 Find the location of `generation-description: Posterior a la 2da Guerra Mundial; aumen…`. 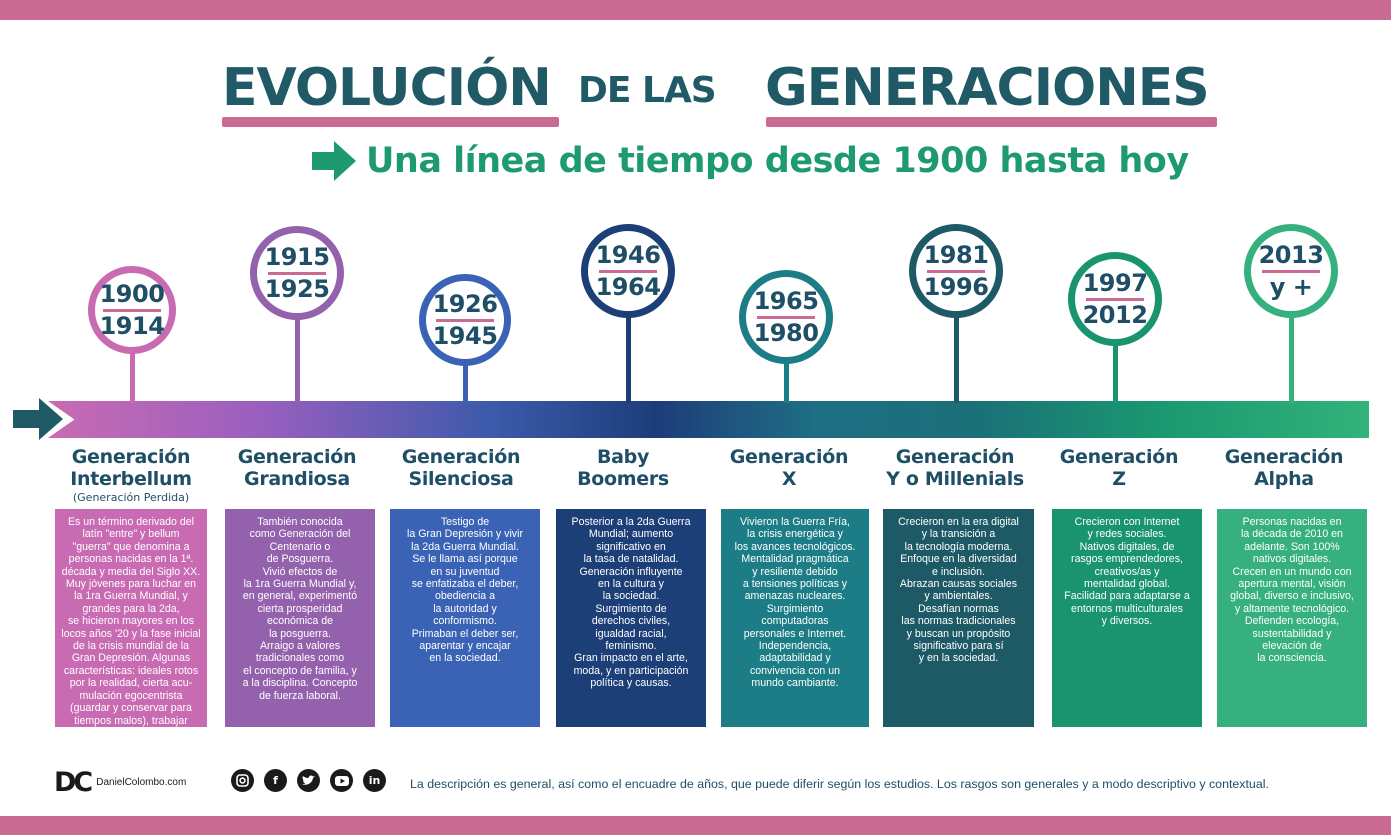

generation-description: Posterior a la 2da Guerra Mundial; aumen… is located at coordinates (631, 603).